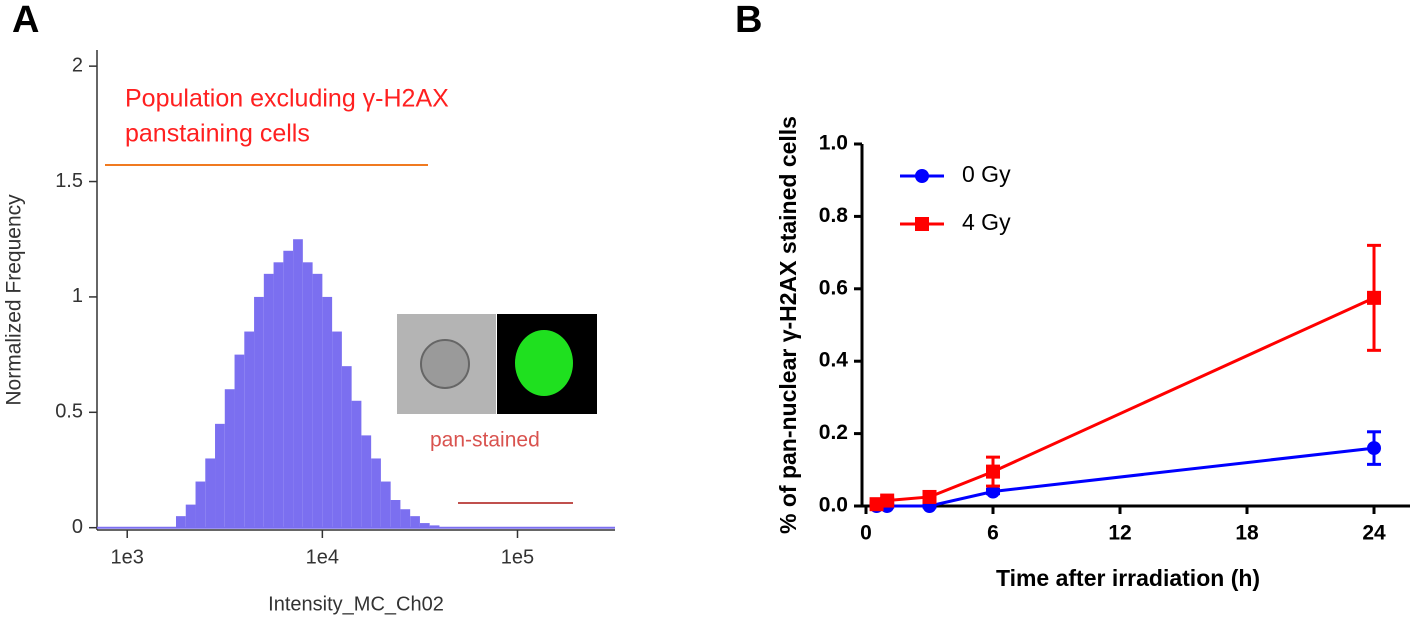  What do you see at coordinates (517, 557) in the screenshot?
I see `x-tick-label: 1e5` at bounding box center [517, 557].